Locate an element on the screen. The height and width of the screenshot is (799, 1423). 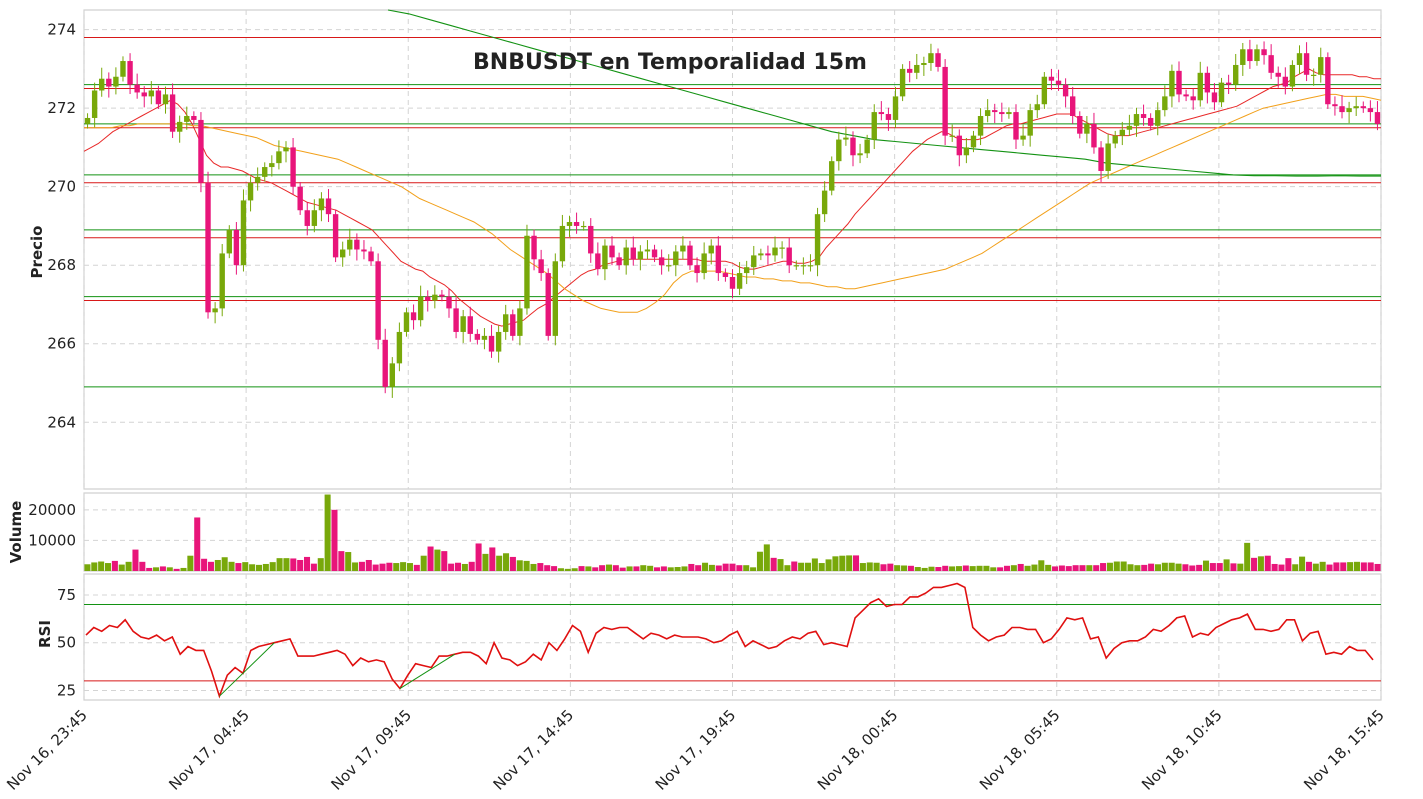
rsi-trendline is located at coordinates (247, 669).